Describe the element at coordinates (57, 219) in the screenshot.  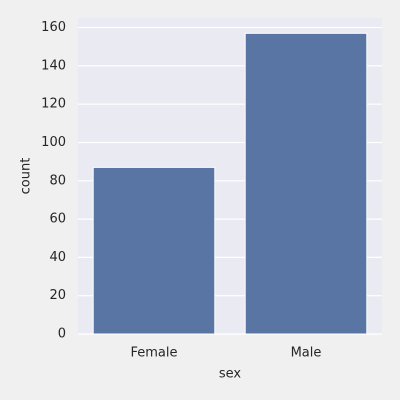
I see `y-tick-label: 60` at that location.